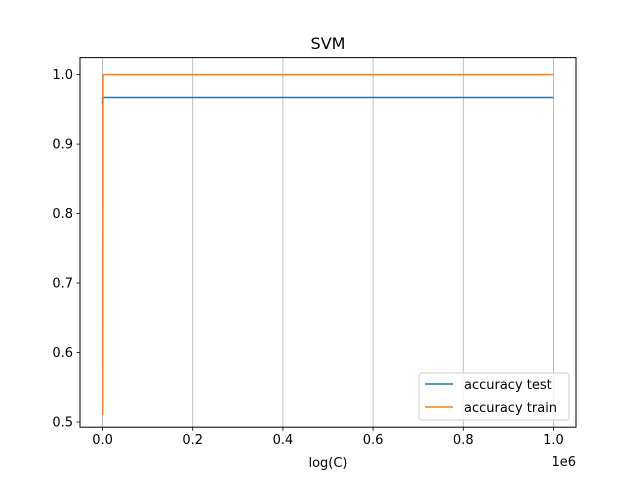  I want to click on y-tick-label: 1.0, so click(62, 75).